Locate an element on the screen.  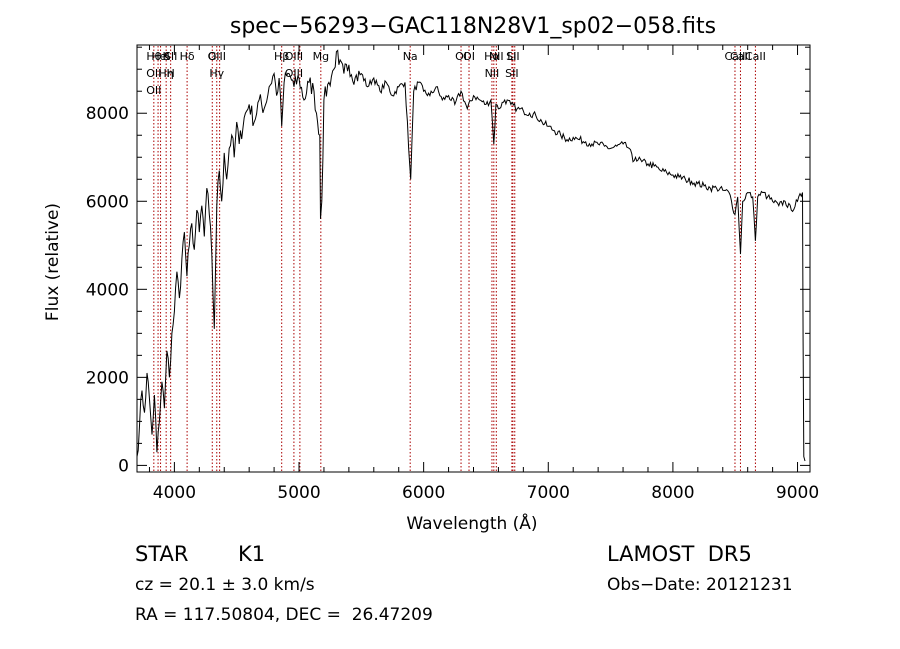
line-label: Hη is located at coordinates (166, 73).